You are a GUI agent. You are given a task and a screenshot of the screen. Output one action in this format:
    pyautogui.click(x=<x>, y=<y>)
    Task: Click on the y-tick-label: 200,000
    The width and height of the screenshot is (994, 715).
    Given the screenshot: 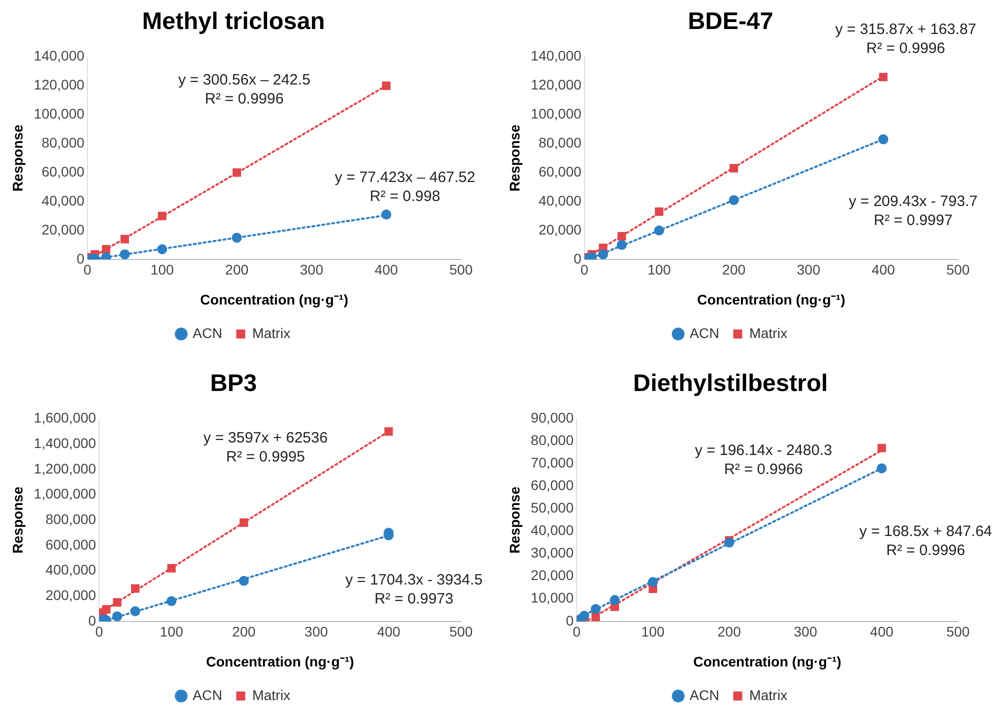 What is the action you would take?
    pyautogui.click(x=70, y=594)
    